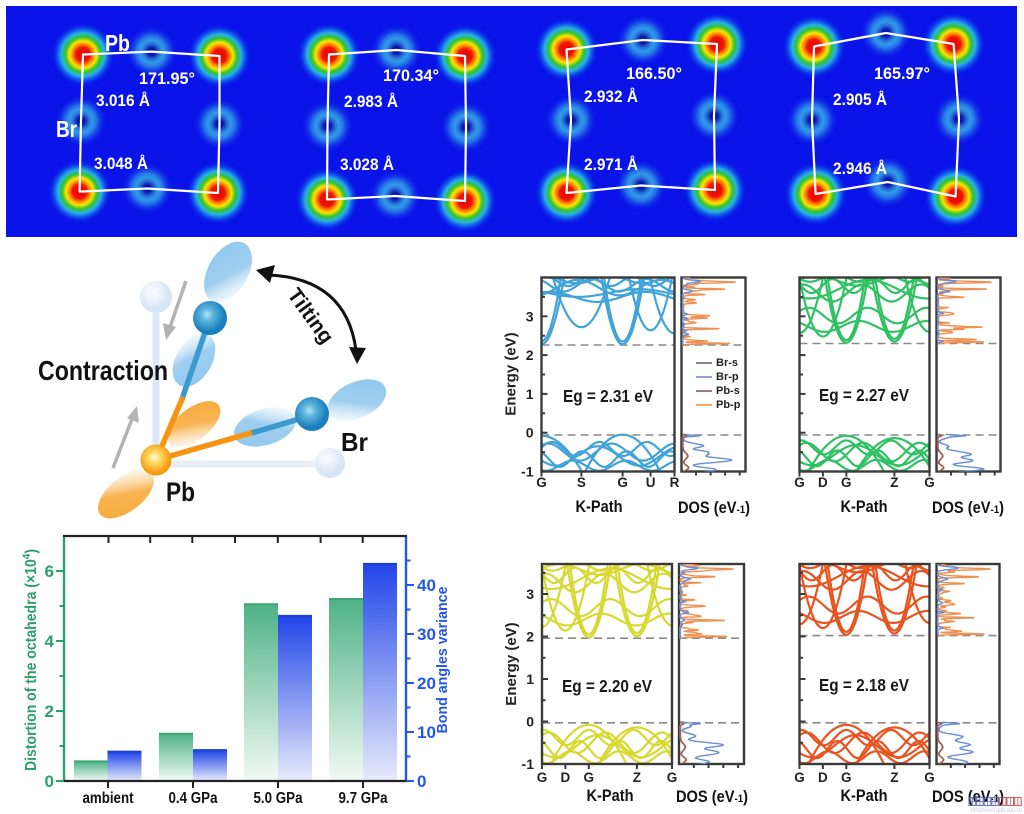 Image resolution: width=1024 pixels, height=814 pixels. What do you see at coordinates (651, 482) in the screenshot?
I see `svg-text: U` at bounding box center [651, 482].